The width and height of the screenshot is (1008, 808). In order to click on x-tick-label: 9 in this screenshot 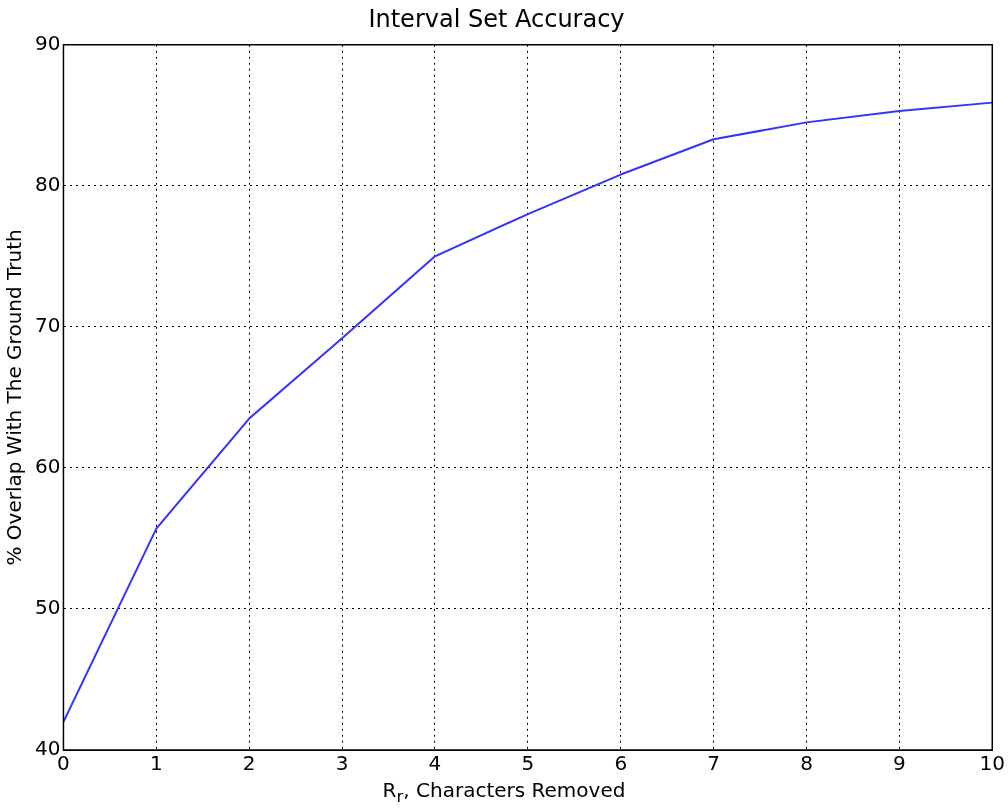, I will do `click(899, 763)`.